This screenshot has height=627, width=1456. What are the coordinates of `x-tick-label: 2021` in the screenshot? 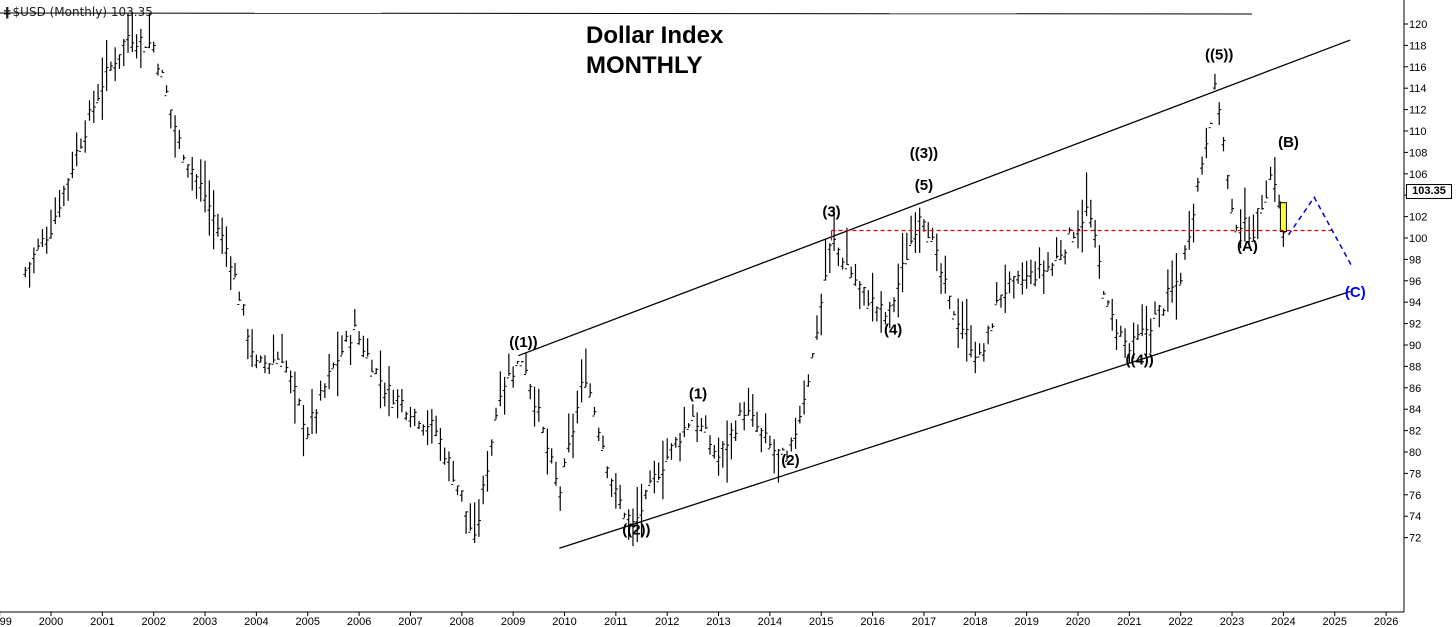 It's located at (1129, 621).